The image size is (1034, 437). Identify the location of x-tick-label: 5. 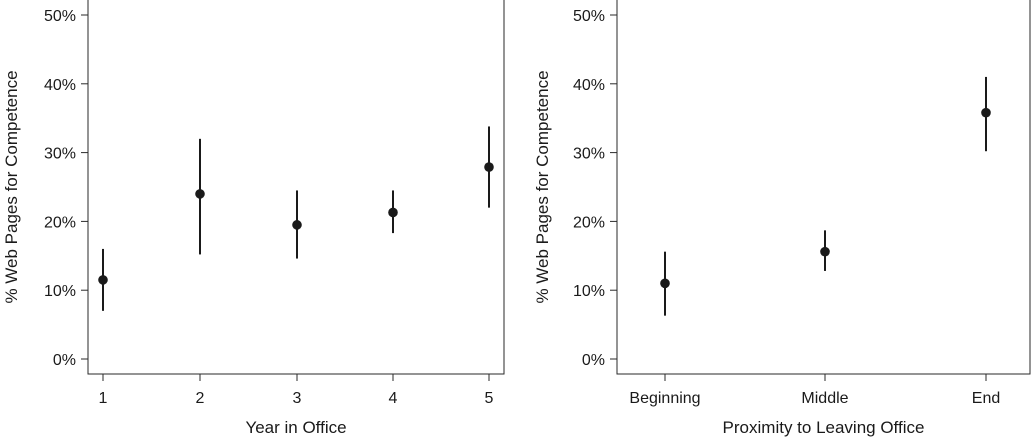
(489, 398).